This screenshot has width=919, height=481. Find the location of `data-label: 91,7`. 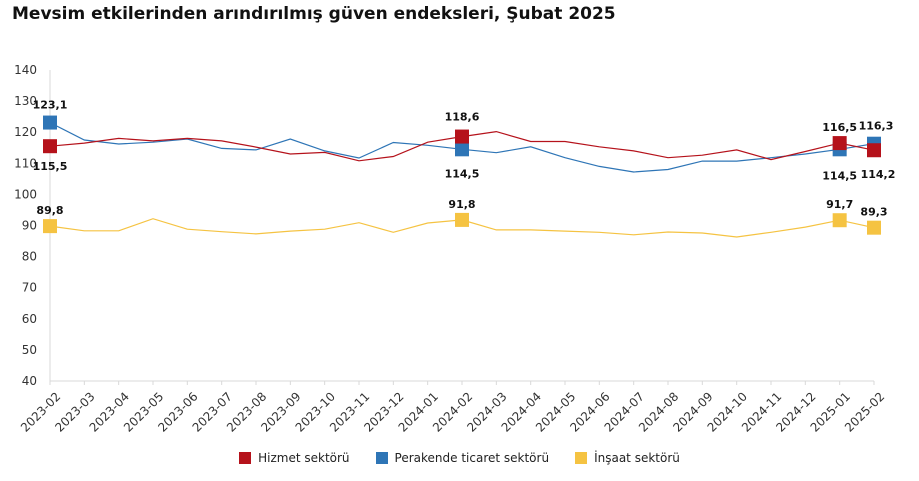

data-label: 91,7 is located at coordinates (839, 204).